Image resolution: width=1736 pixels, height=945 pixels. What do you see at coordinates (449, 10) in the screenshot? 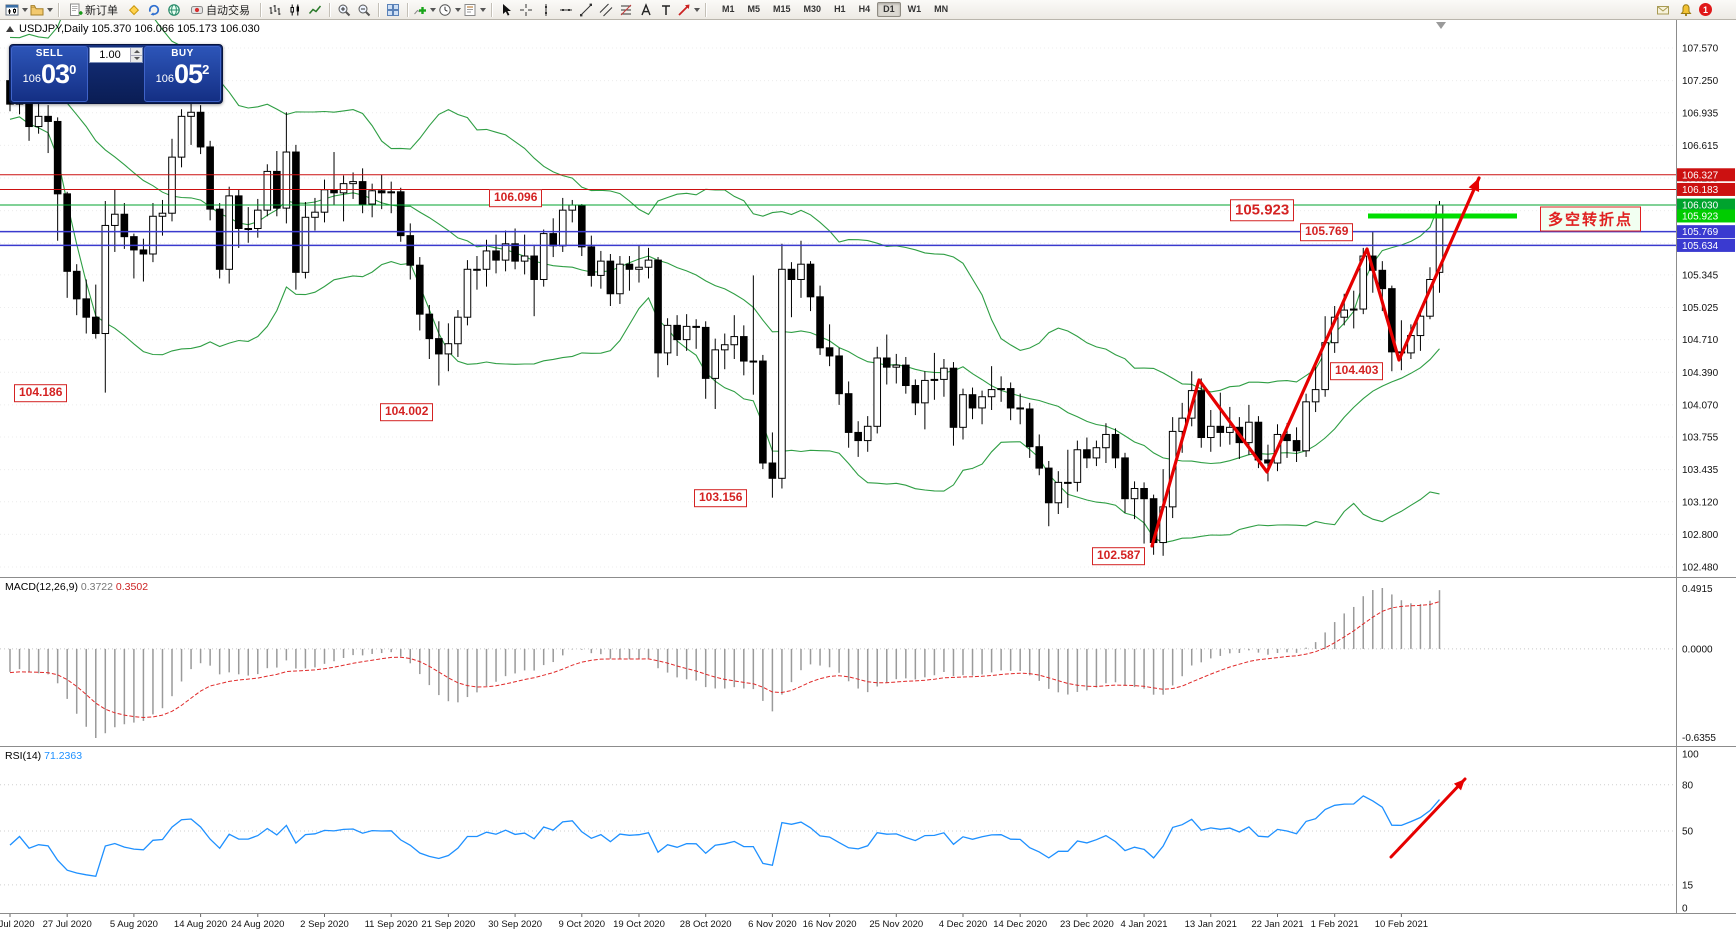
I see `periods-button` at bounding box center [449, 10].